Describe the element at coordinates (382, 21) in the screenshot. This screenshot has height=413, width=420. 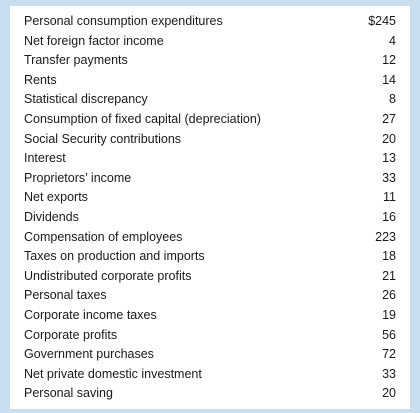
I see `row-value: $245` at that location.